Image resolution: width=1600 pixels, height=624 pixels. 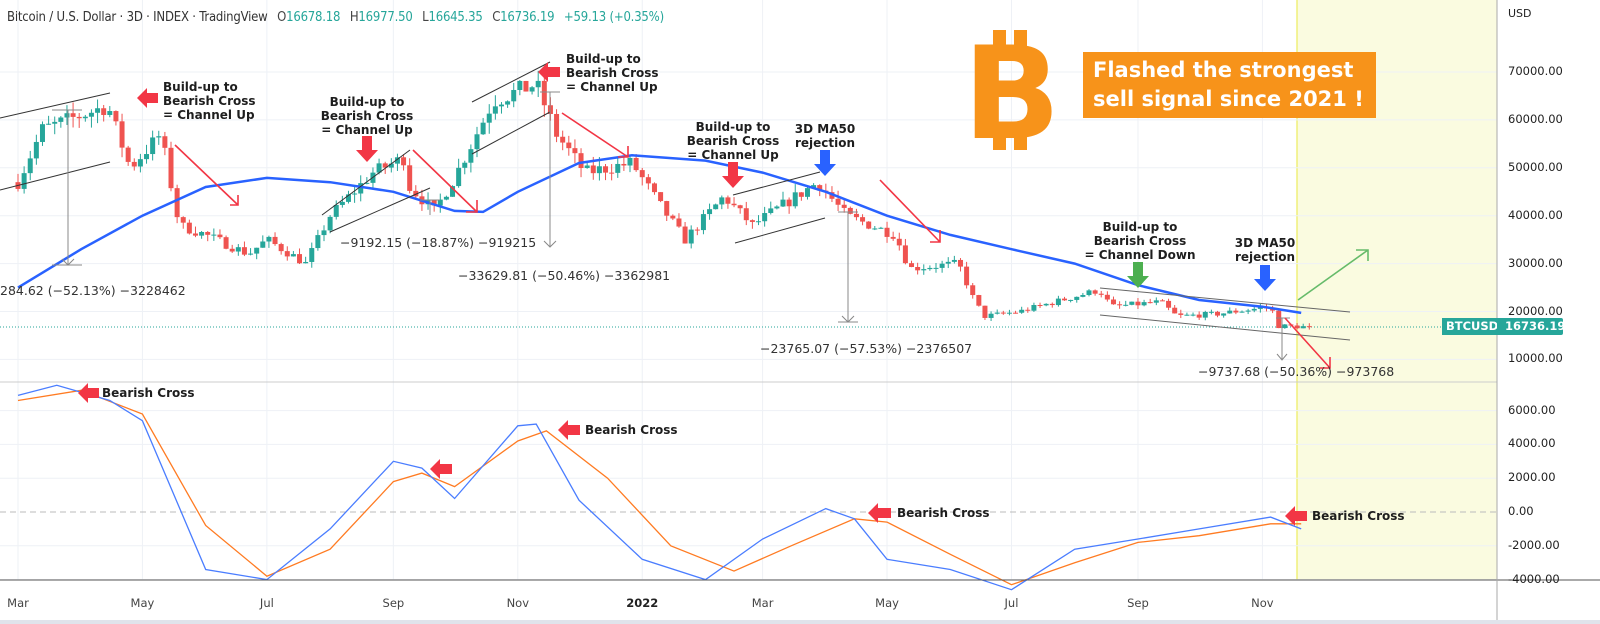 What do you see at coordinates (209, 101) in the screenshot?
I see `annotation-build-up-1: Build-up to Bearish Cross = Channel Up` at bounding box center [209, 101].